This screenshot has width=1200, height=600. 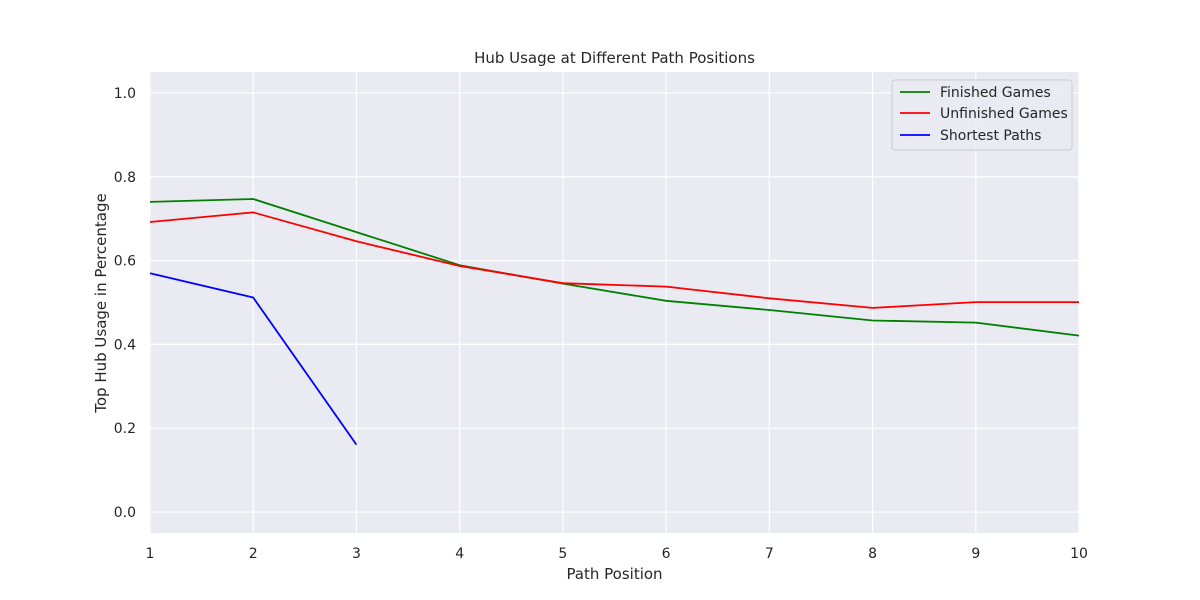 I want to click on legend-box, so click(x=982, y=115).